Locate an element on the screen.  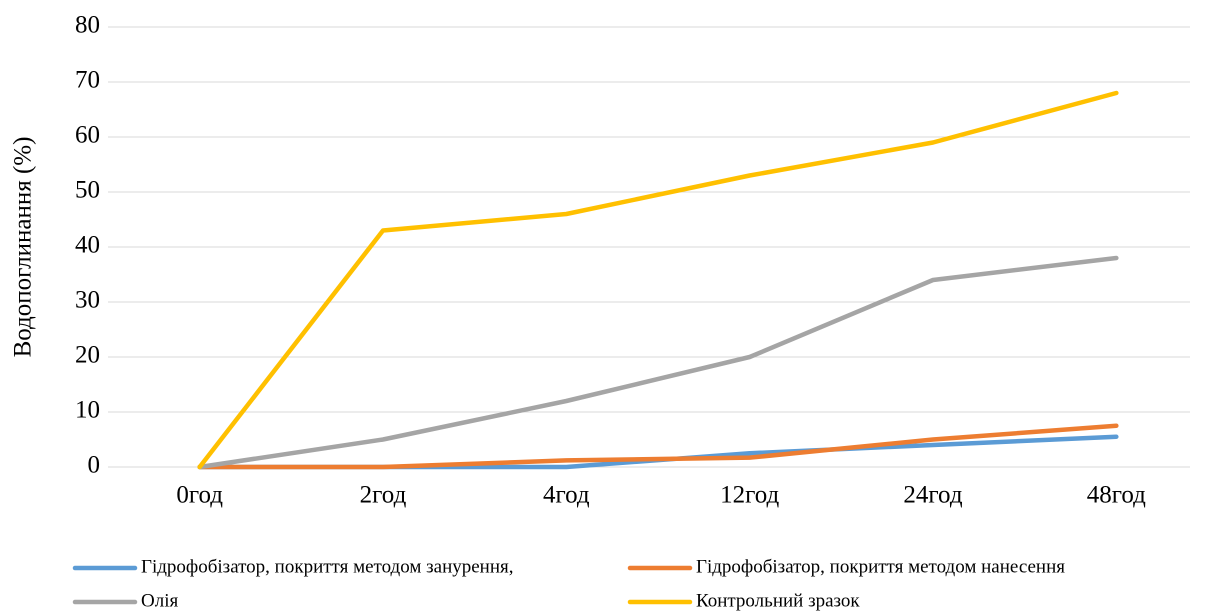
y-tick-label: 60 is located at coordinates (87, 135).